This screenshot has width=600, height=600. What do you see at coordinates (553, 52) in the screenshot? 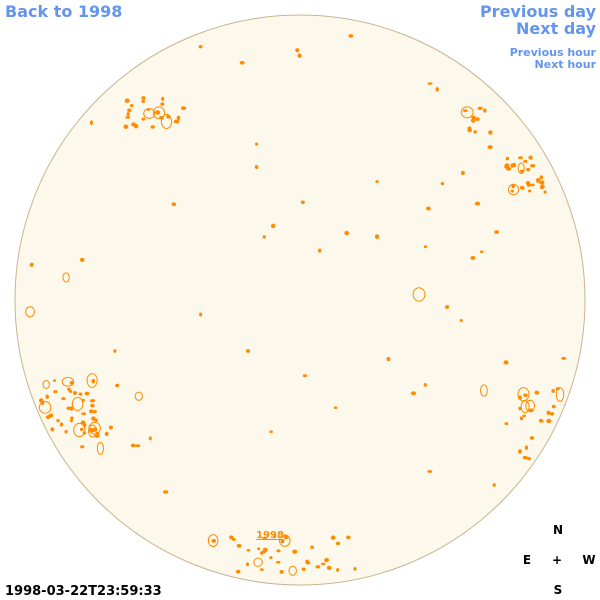
I see `previous-hour-link: Previous hour` at bounding box center [553, 52].